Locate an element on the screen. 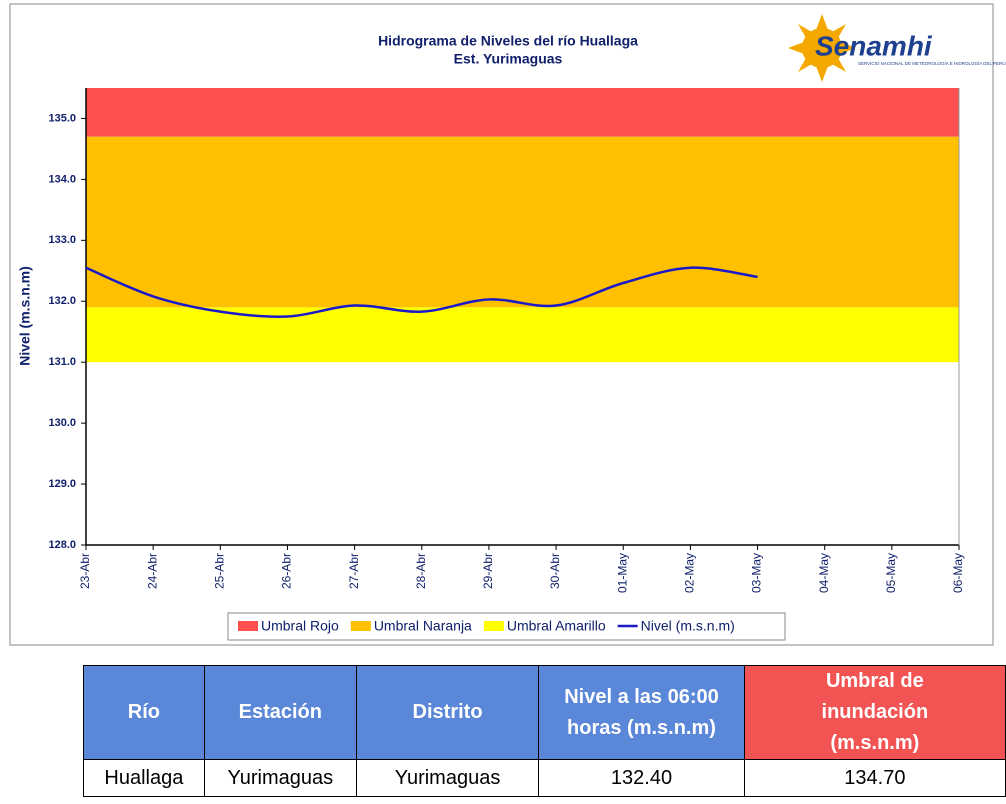 Image resolution: width=1006 pixels, height=804 pixels. chart-title: Hidrograma de Niveles del río Huallaga is located at coordinates (508, 41).